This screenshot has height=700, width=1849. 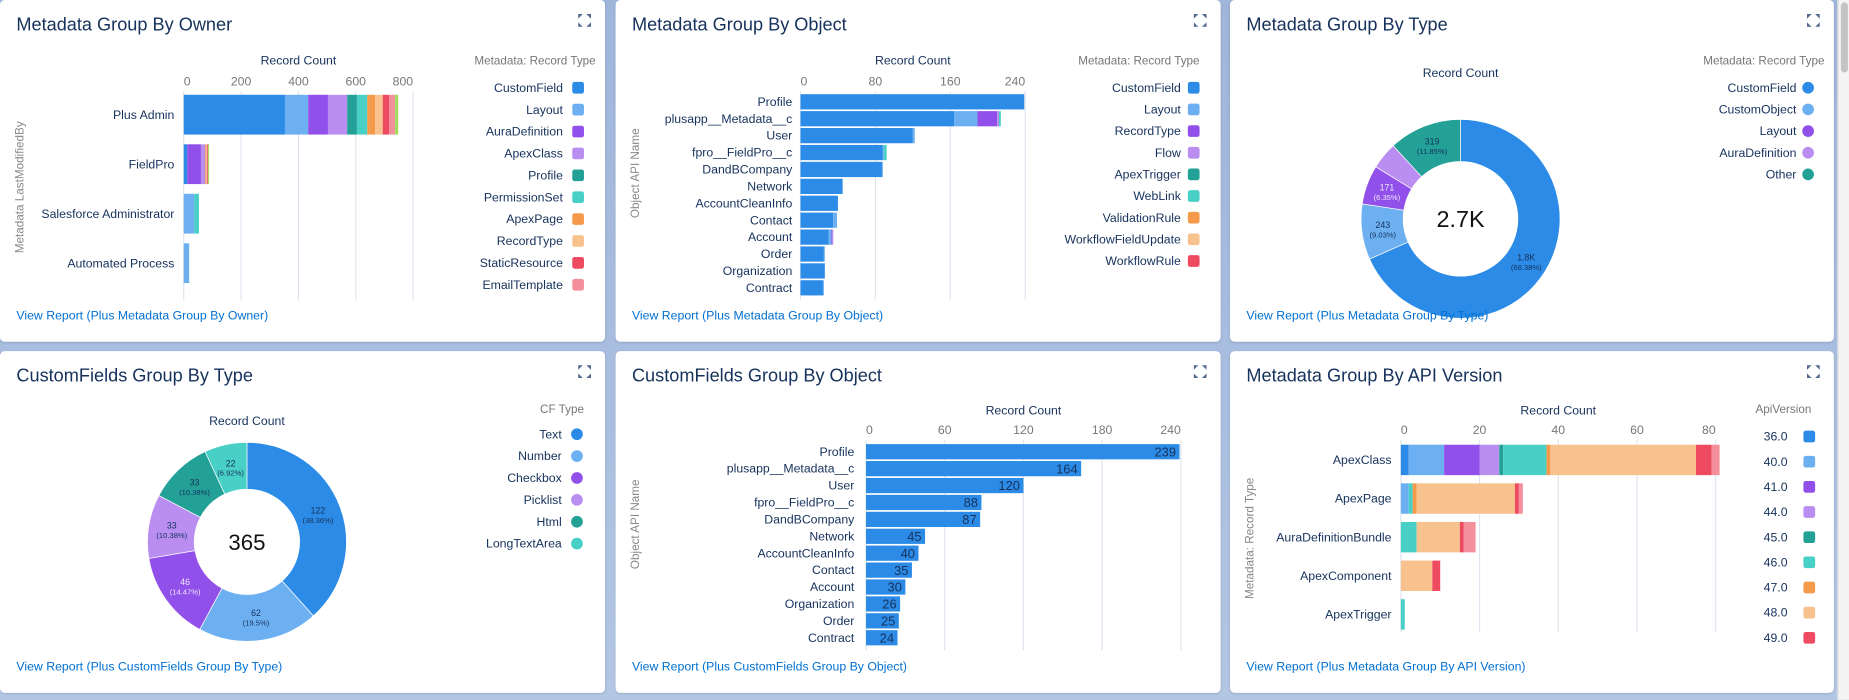 What do you see at coordinates (1168, 153) in the screenshot?
I see `legend-item-label: Flow` at bounding box center [1168, 153].